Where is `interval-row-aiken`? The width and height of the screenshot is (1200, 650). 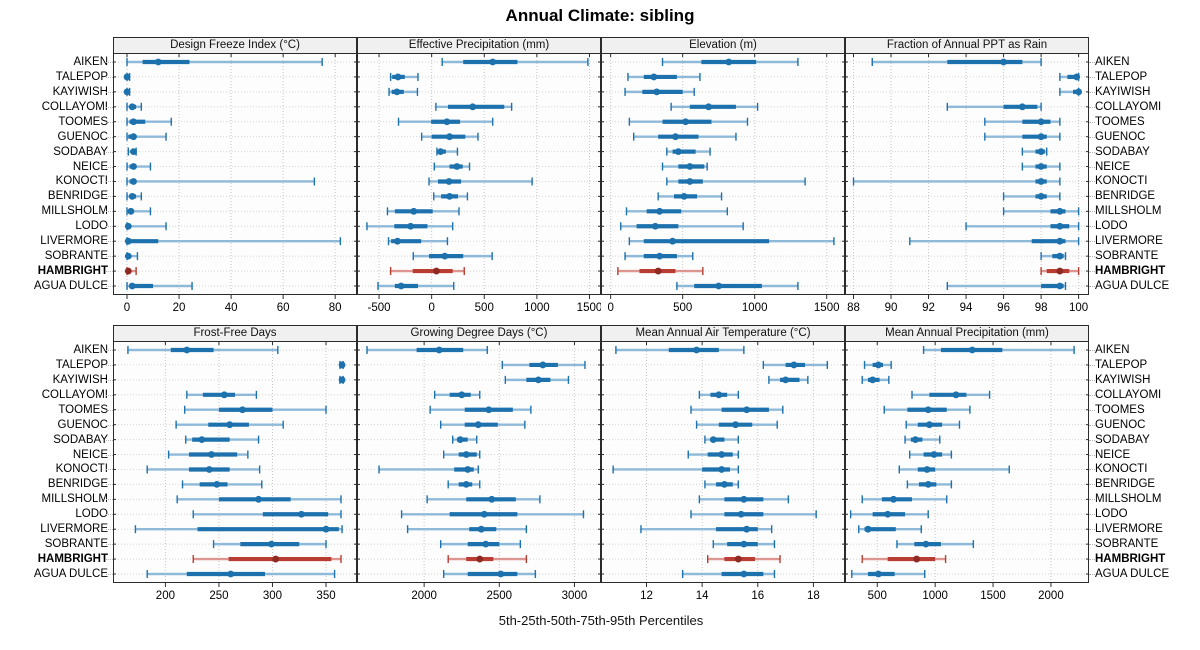 interval-row-aiken is located at coordinates (730, 62).